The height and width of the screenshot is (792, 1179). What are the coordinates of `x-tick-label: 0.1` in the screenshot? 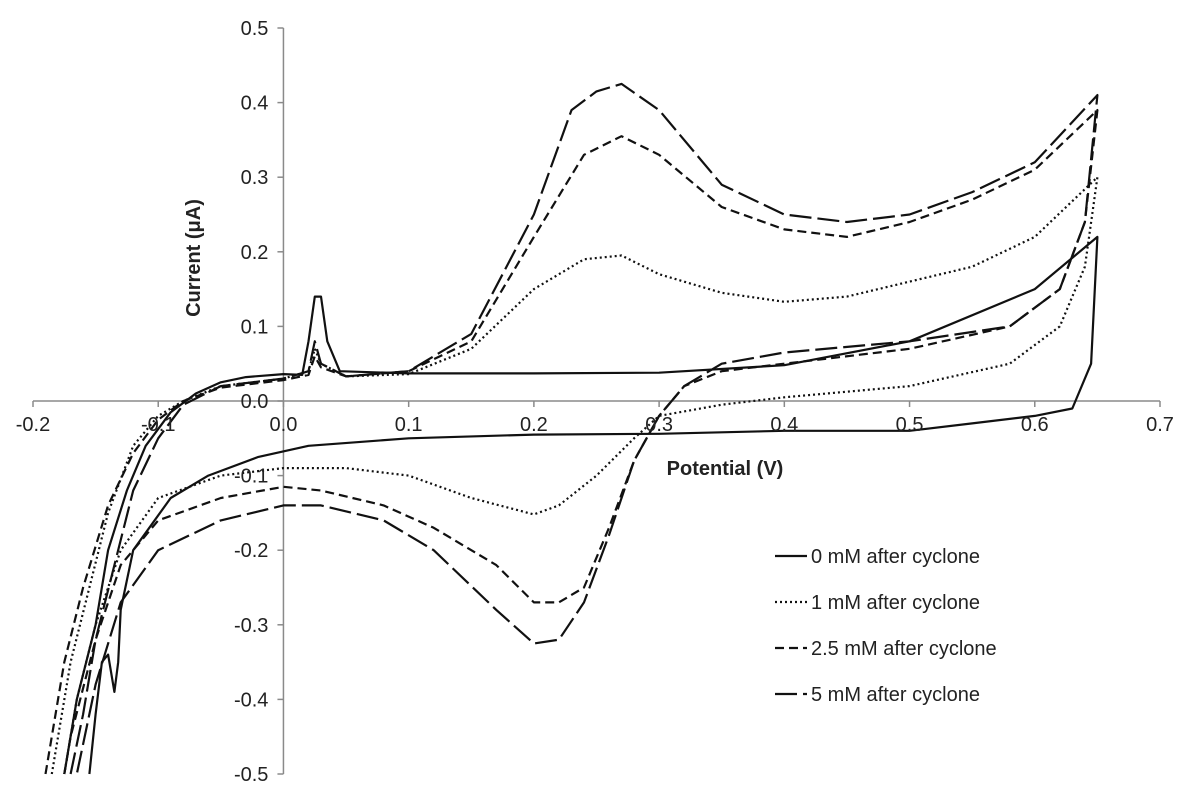 It's located at (409, 425).